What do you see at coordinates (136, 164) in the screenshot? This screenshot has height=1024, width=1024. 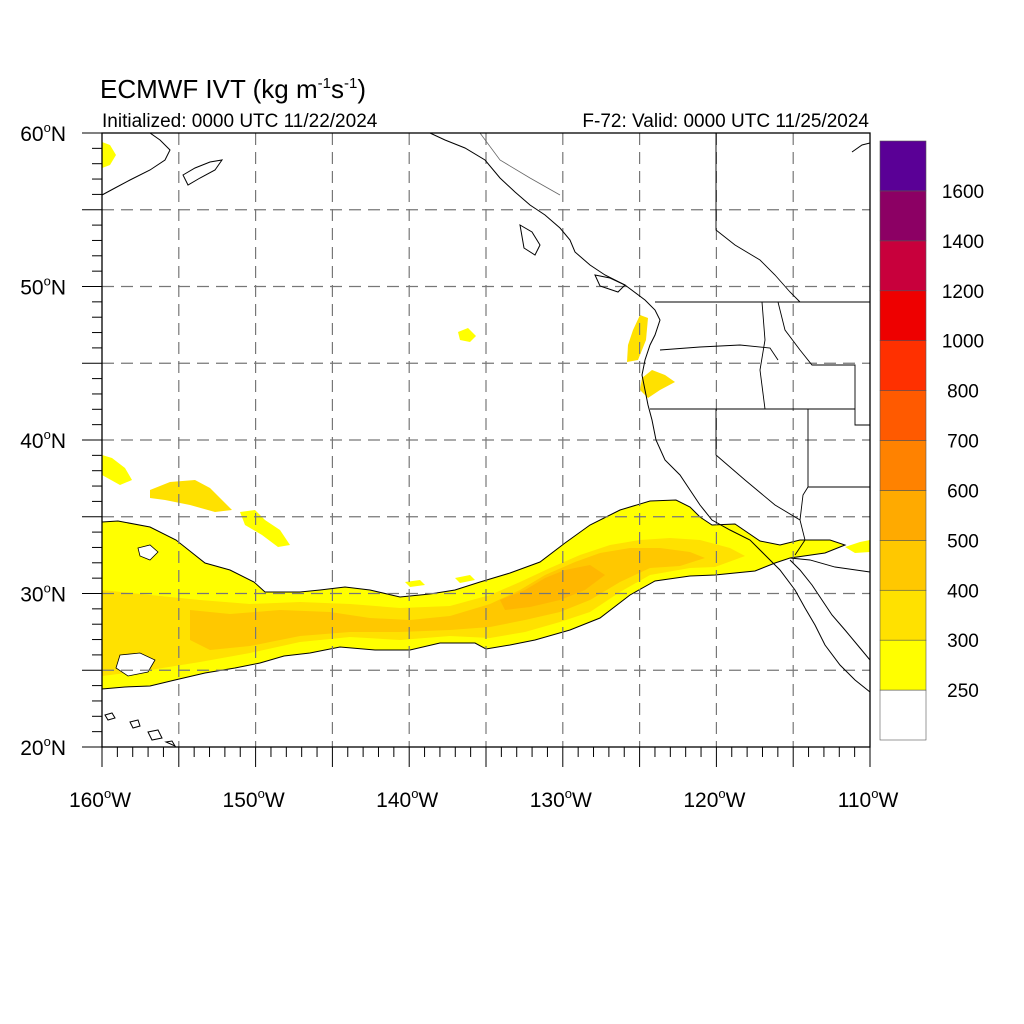 I see `coast-alaska` at bounding box center [136, 164].